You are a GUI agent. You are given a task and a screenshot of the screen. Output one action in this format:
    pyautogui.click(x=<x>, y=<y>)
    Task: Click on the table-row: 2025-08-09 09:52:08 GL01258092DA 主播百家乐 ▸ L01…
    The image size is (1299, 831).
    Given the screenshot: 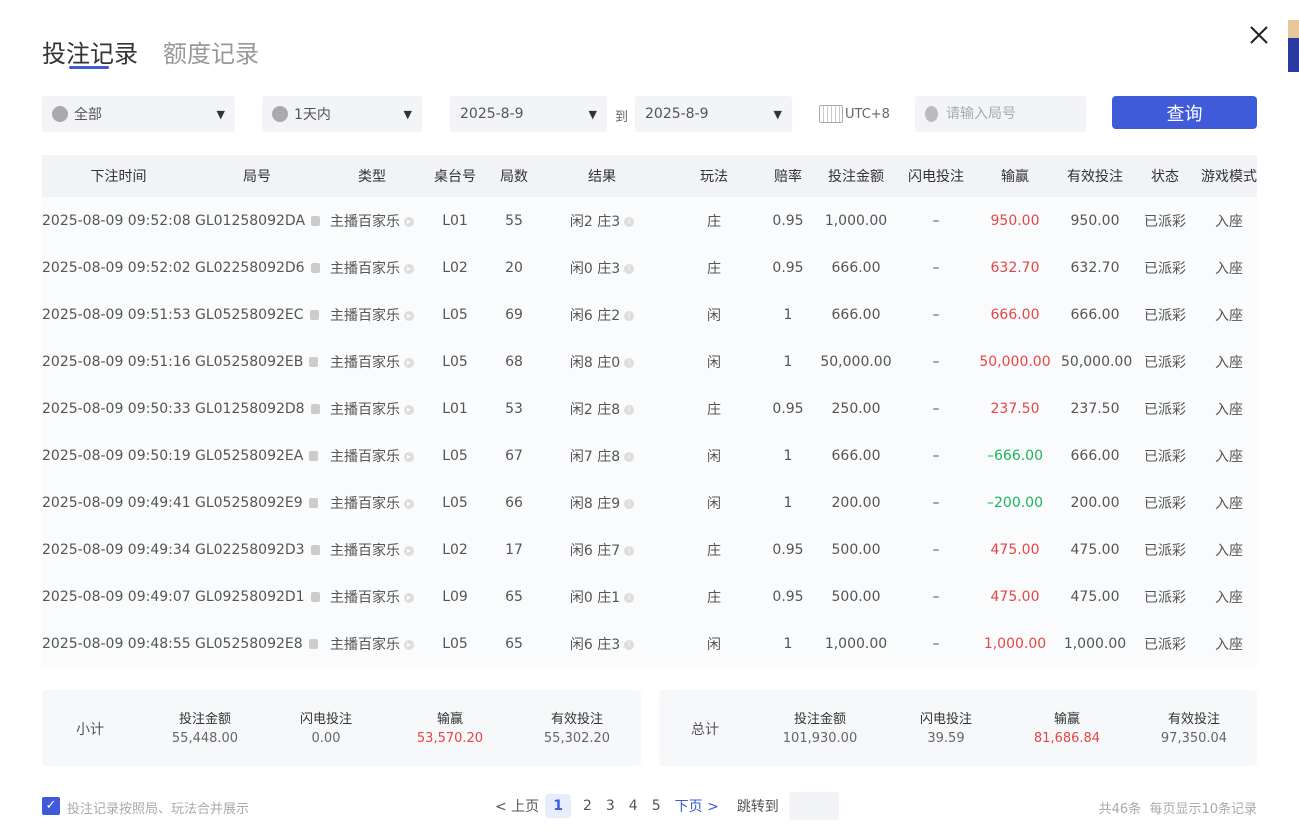 What is the action you would take?
    pyautogui.click(x=649, y=220)
    